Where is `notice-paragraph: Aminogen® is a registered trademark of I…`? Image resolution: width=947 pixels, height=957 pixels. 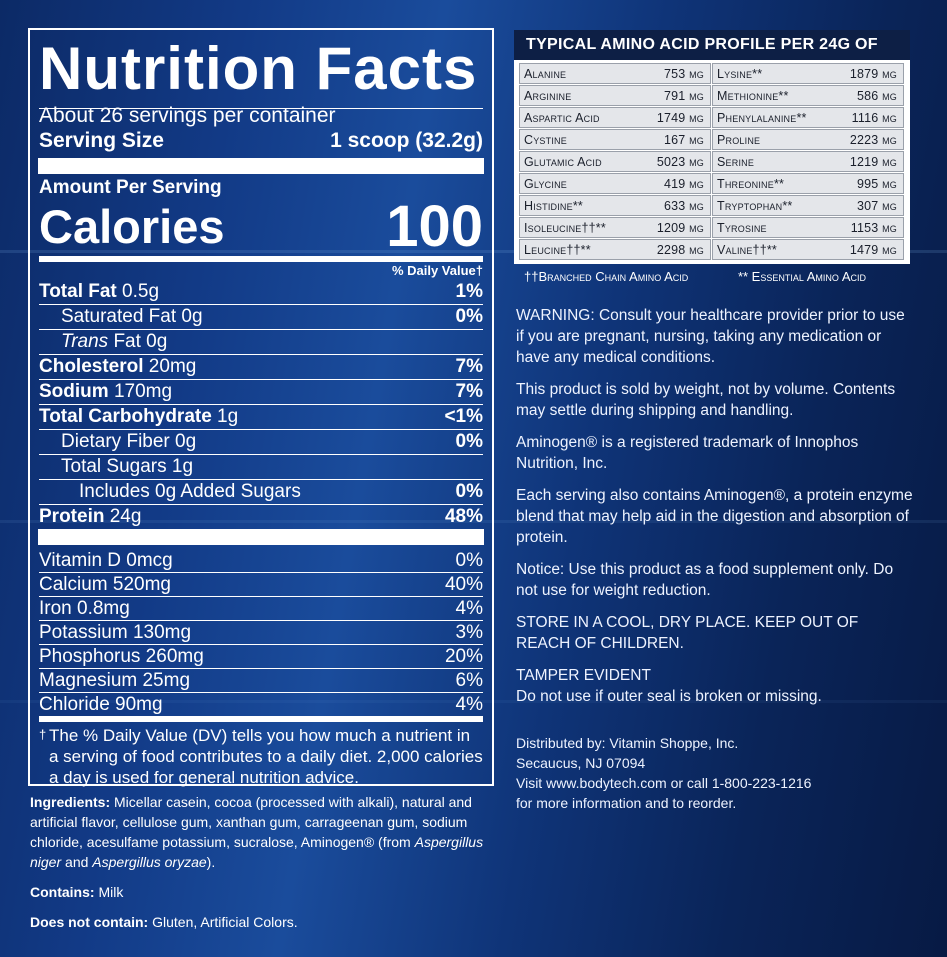
notice-paragraph: Aminogen® is a registered trademark of I… is located at coordinates (687, 453).